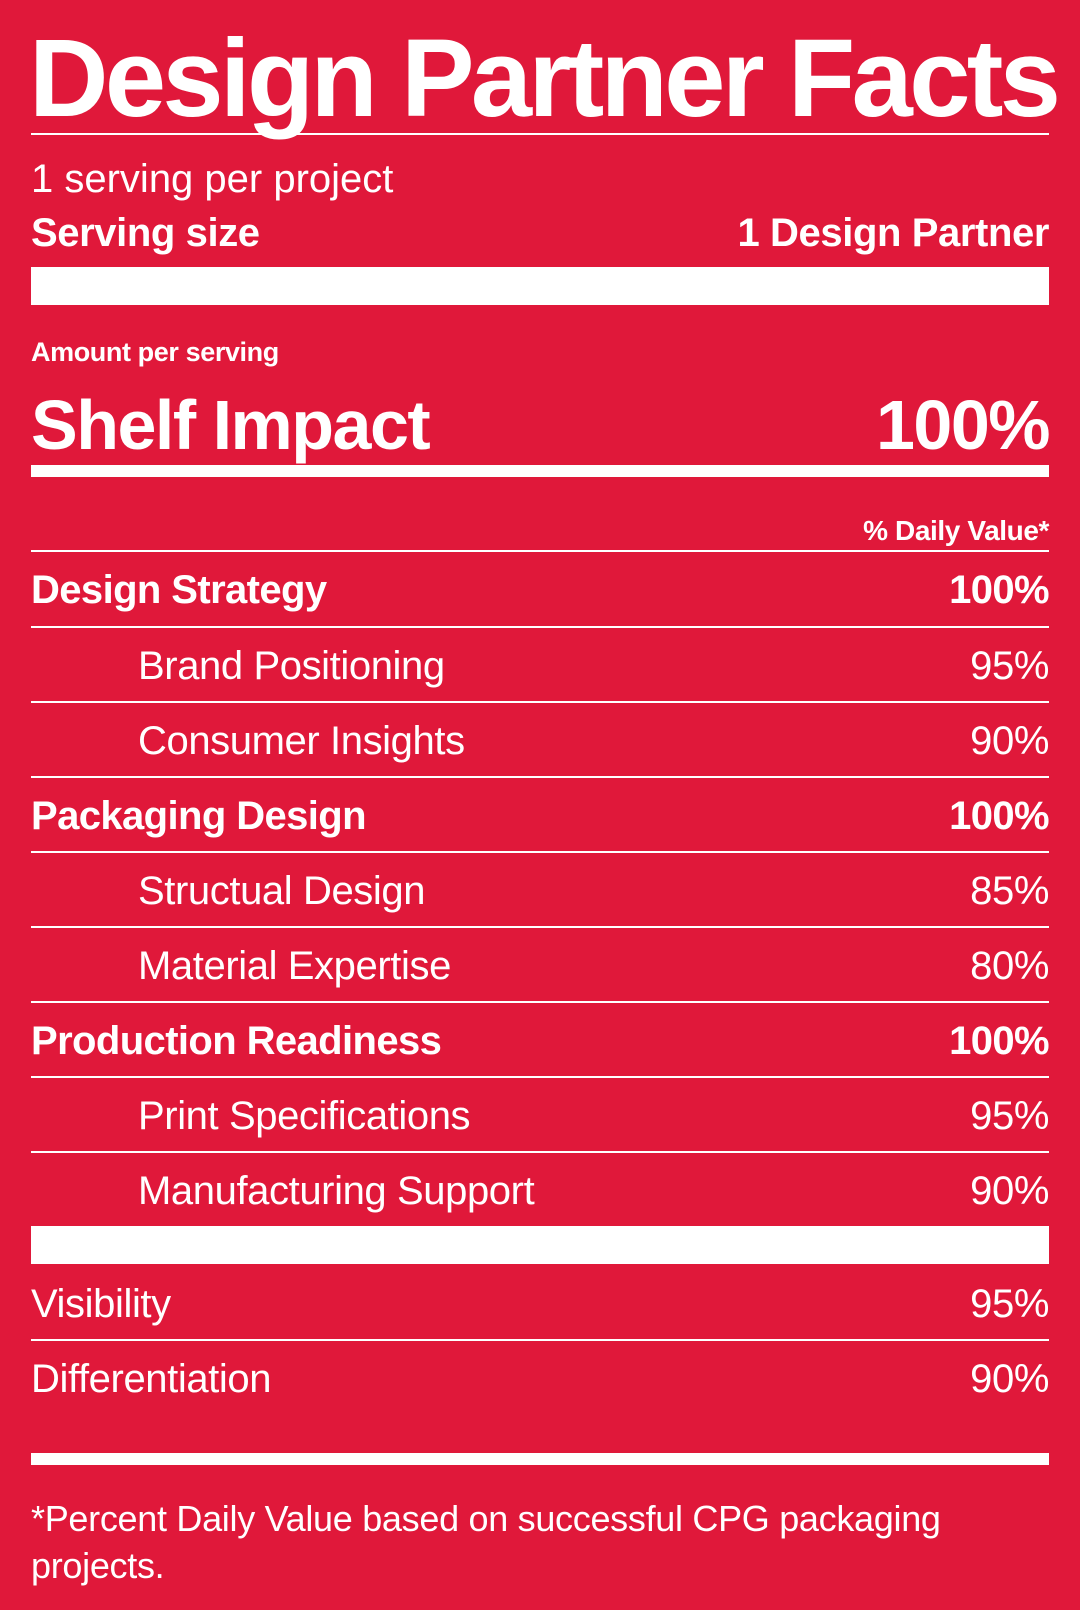 This screenshot has height=1610, width=1080. Describe the element at coordinates (179, 590) in the screenshot. I see `nutrient-name: Design Strategy` at that location.